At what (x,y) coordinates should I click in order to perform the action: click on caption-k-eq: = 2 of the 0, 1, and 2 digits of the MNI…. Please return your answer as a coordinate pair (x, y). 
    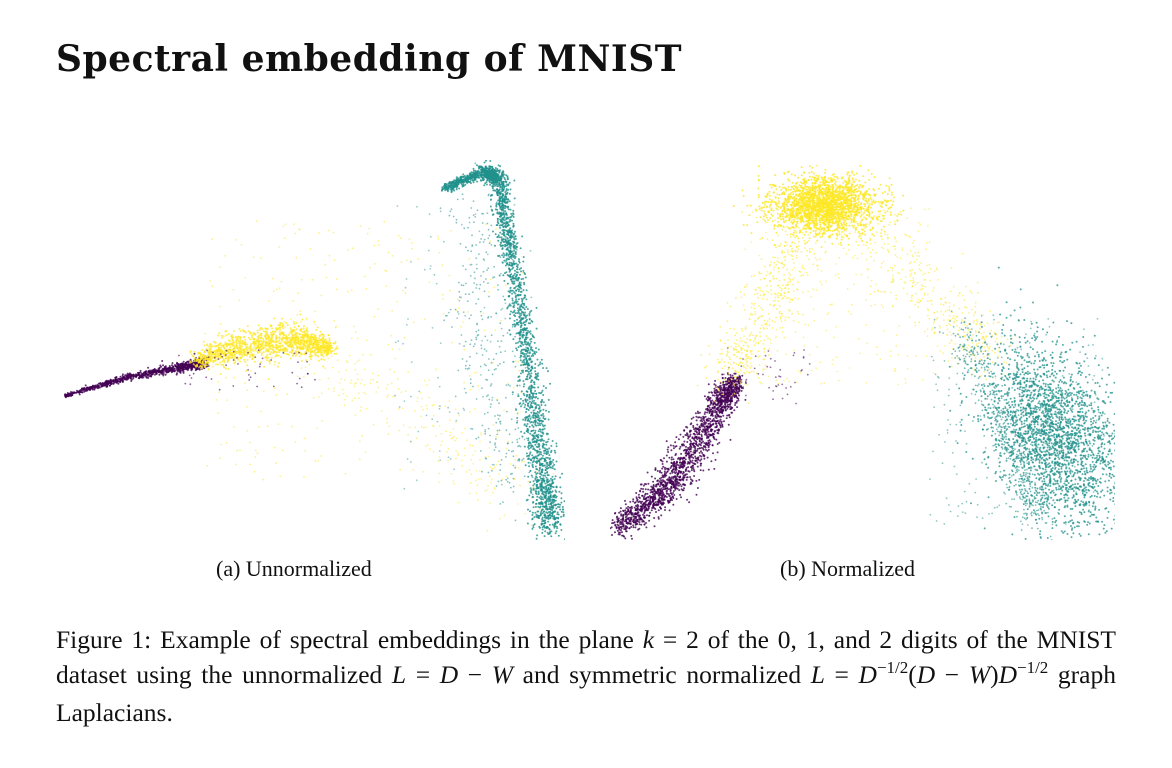
    Looking at the image, I should click on (586, 657).